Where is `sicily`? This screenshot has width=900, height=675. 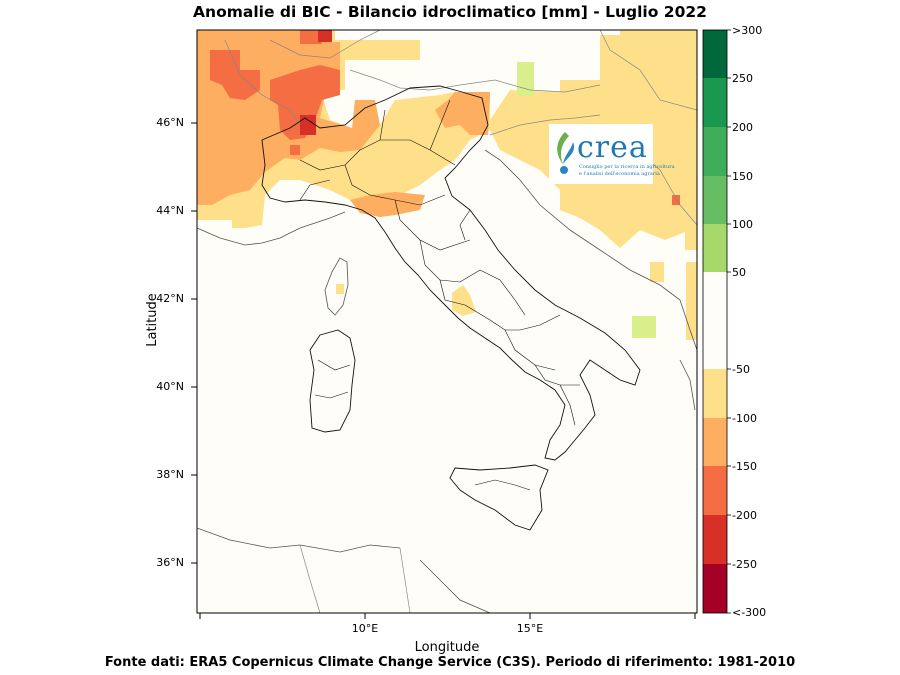
sicily is located at coordinates (499, 497).